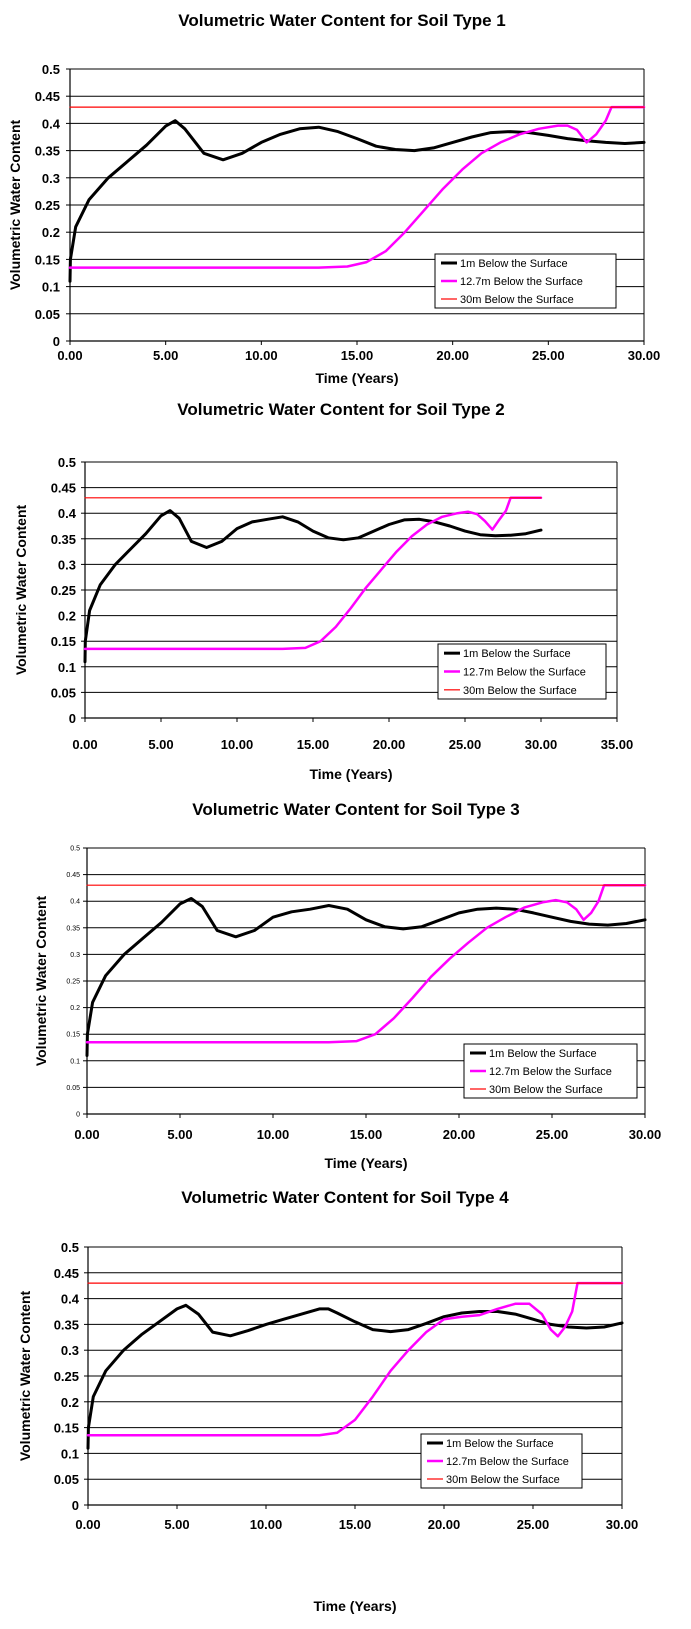  What do you see at coordinates (345, 1197) in the screenshot?
I see `chart-title: Volumetric Water Content for Soil Type 4` at bounding box center [345, 1197].